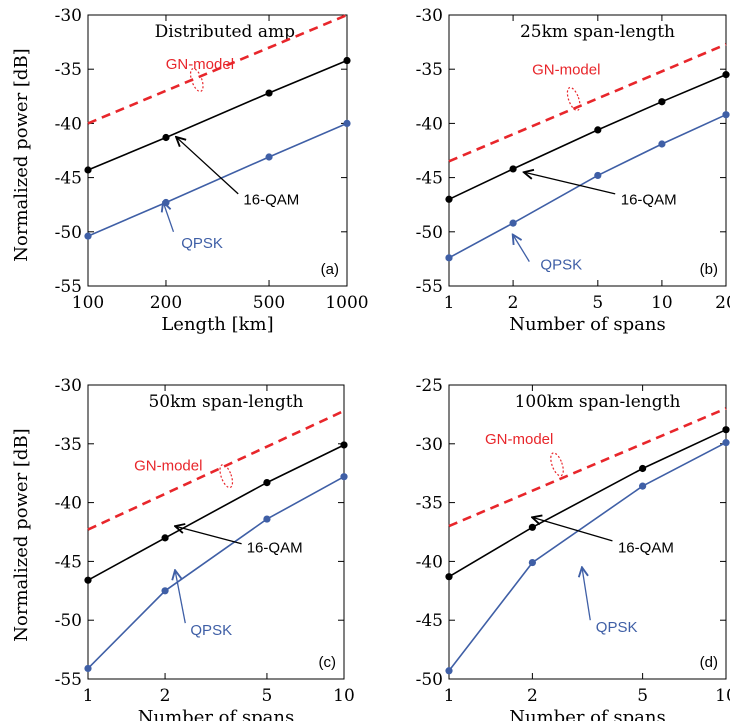  What do you see at coordinates (597, 32) in the screenshot?
I see `panel-title: 25km span-length` at bounding box center [597, 32].